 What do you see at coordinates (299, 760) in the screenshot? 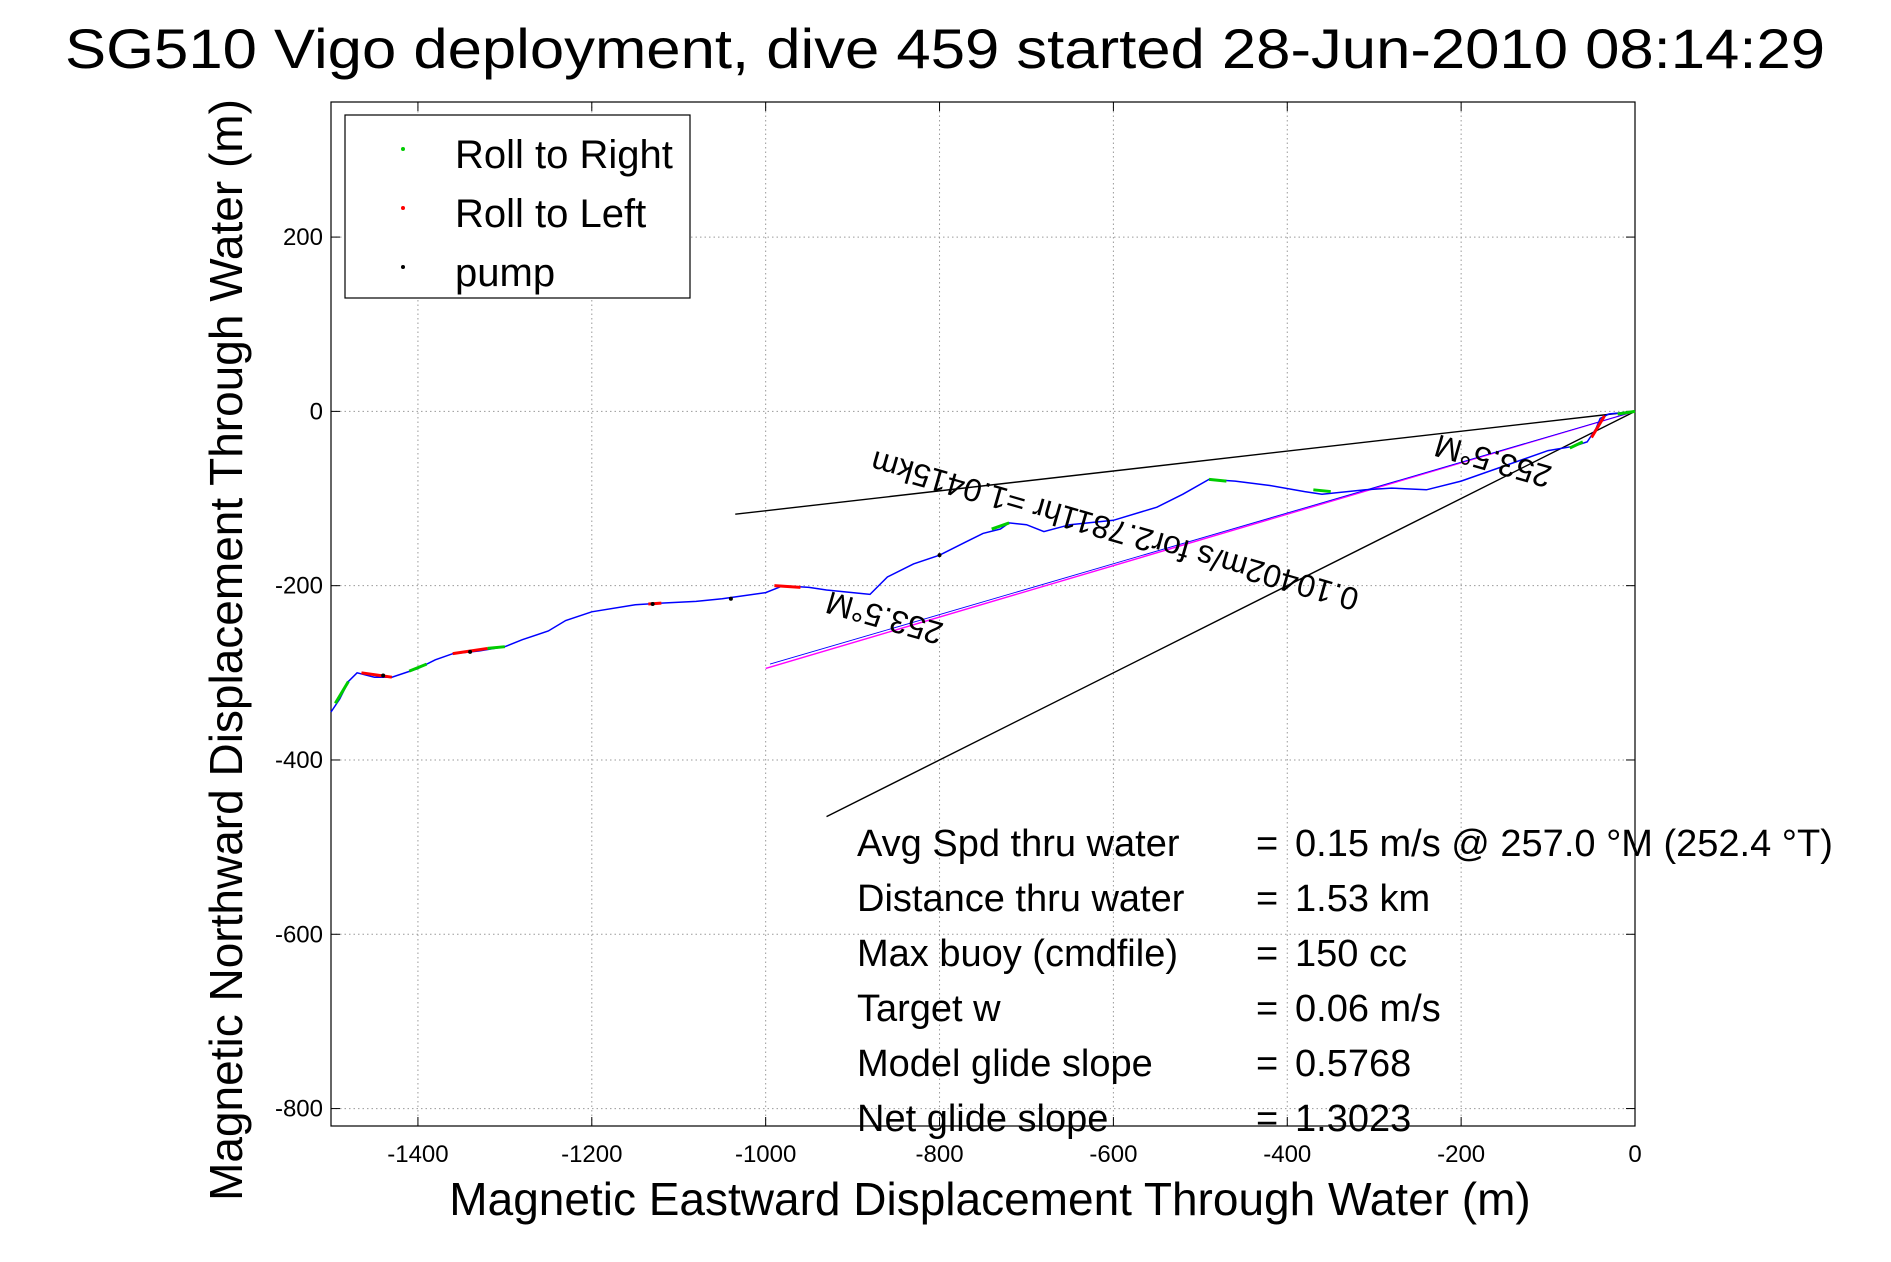
I see `y-tick-label: -400` at bounding box center [299, 760].